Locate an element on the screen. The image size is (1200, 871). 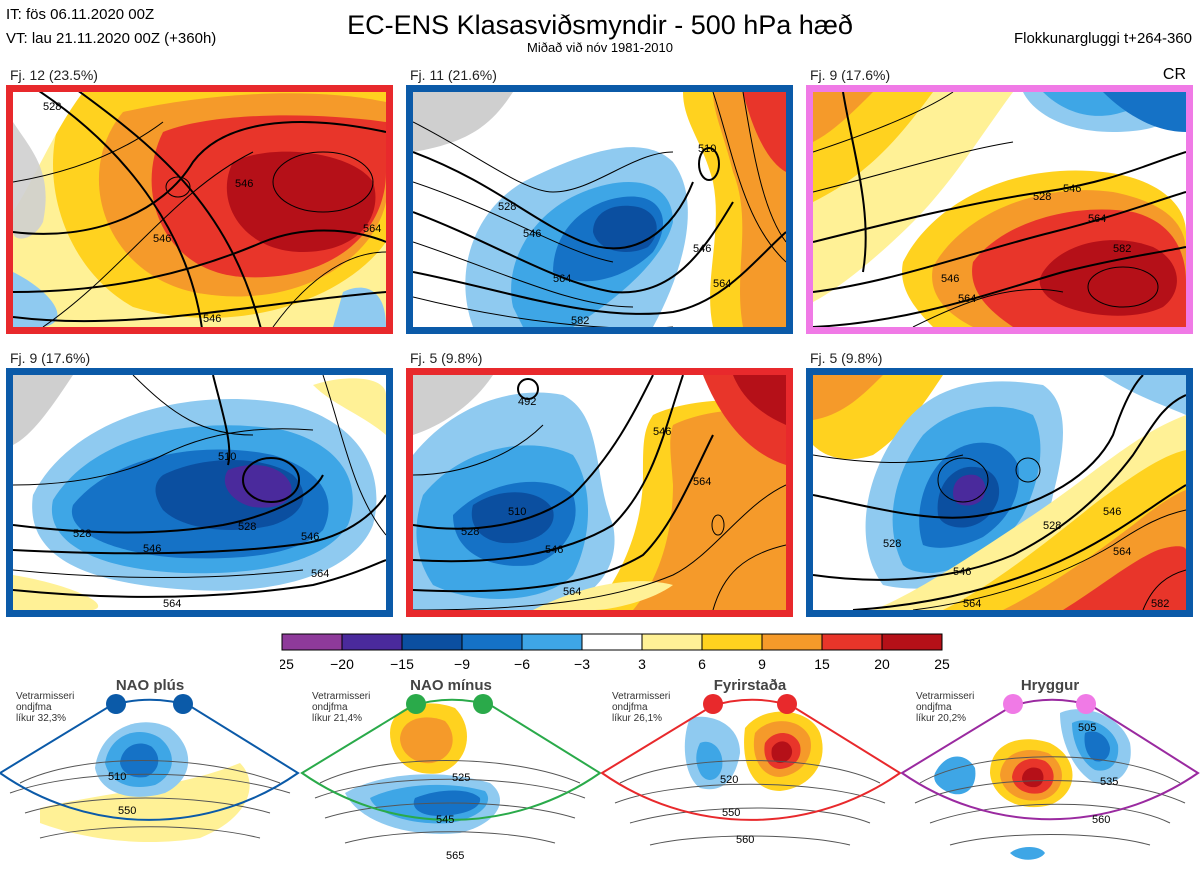
anomaly-map-1: 528 546 546 564 546 is located at coordinates (199, 209).